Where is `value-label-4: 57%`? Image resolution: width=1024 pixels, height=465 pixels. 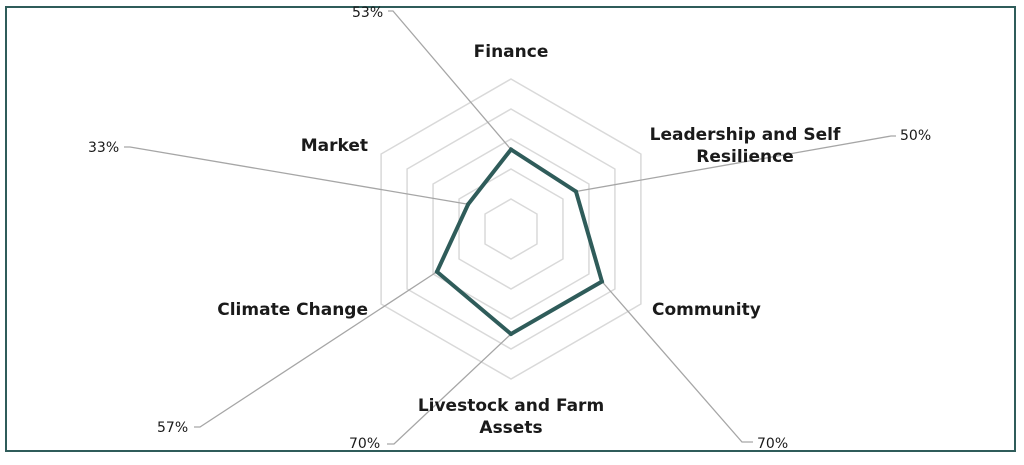 value-label-4: 57% is located at coordinates (172, 428).